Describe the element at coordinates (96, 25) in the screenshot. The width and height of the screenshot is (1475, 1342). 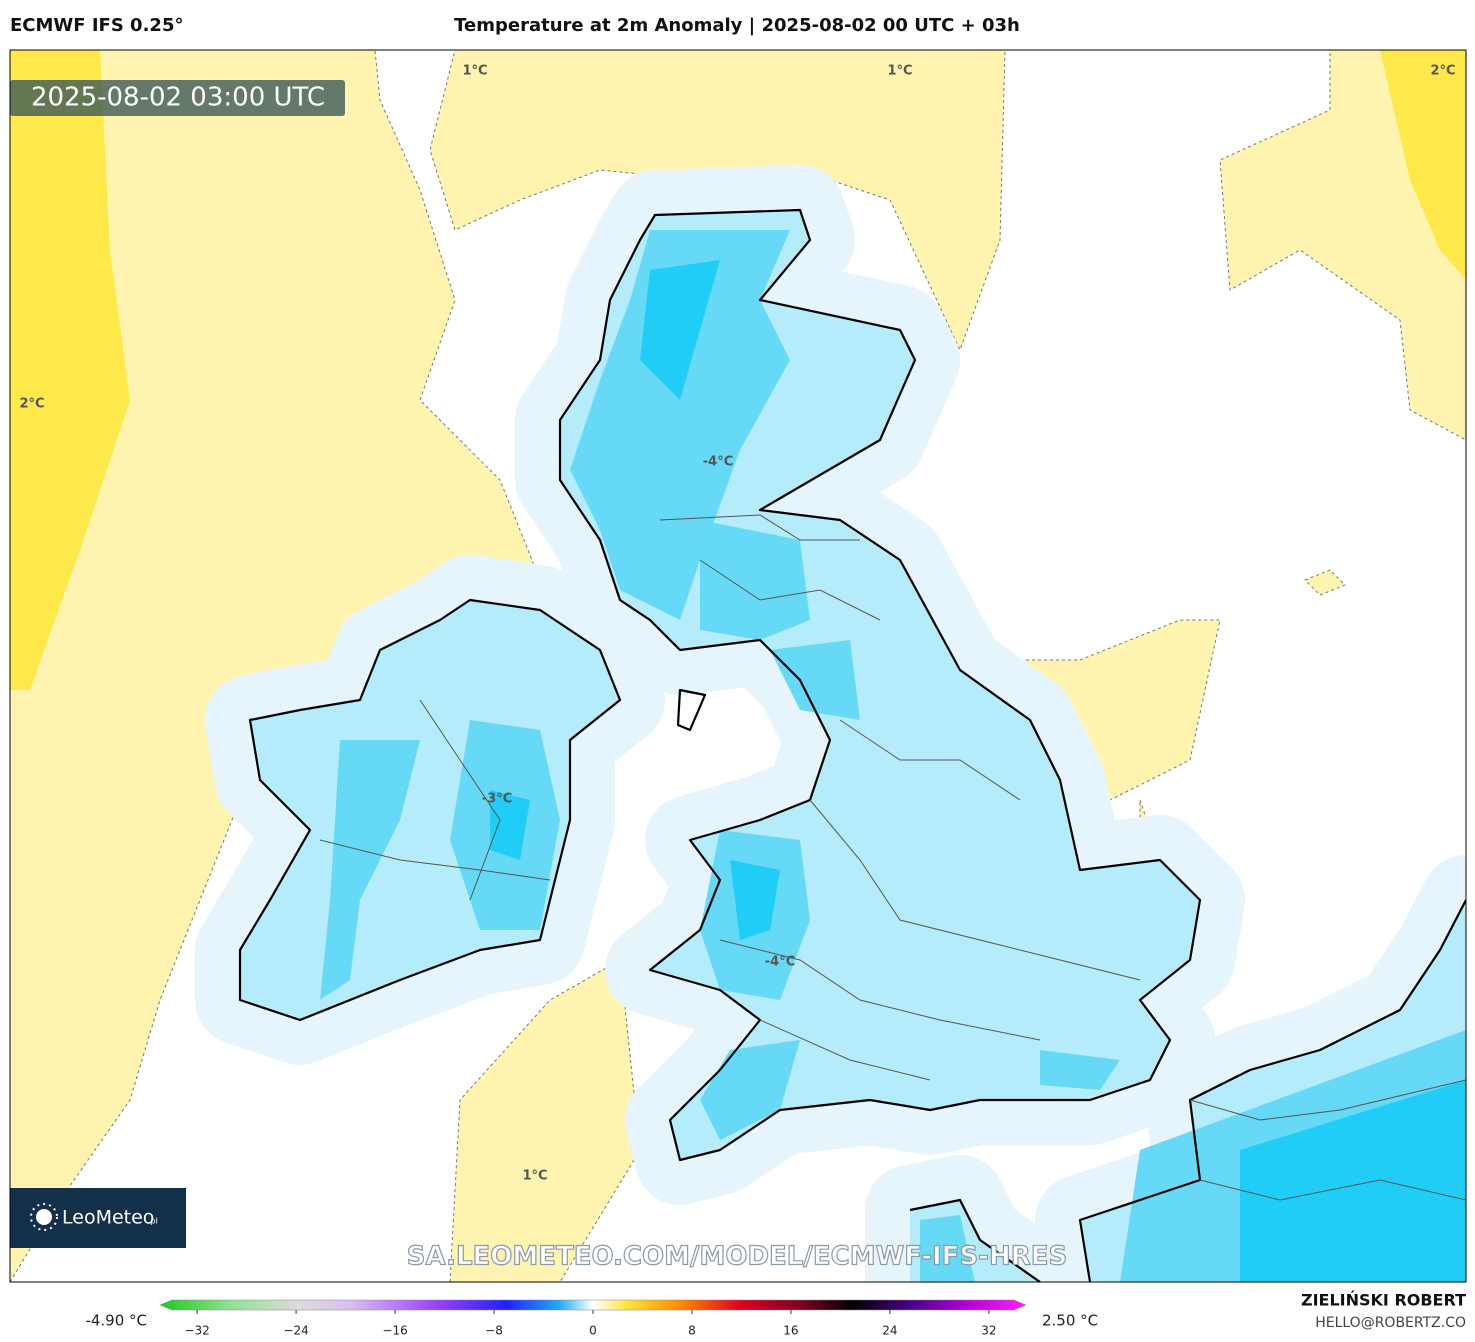
I see `model-name: ECMWF IFS 0.25°` at that location.